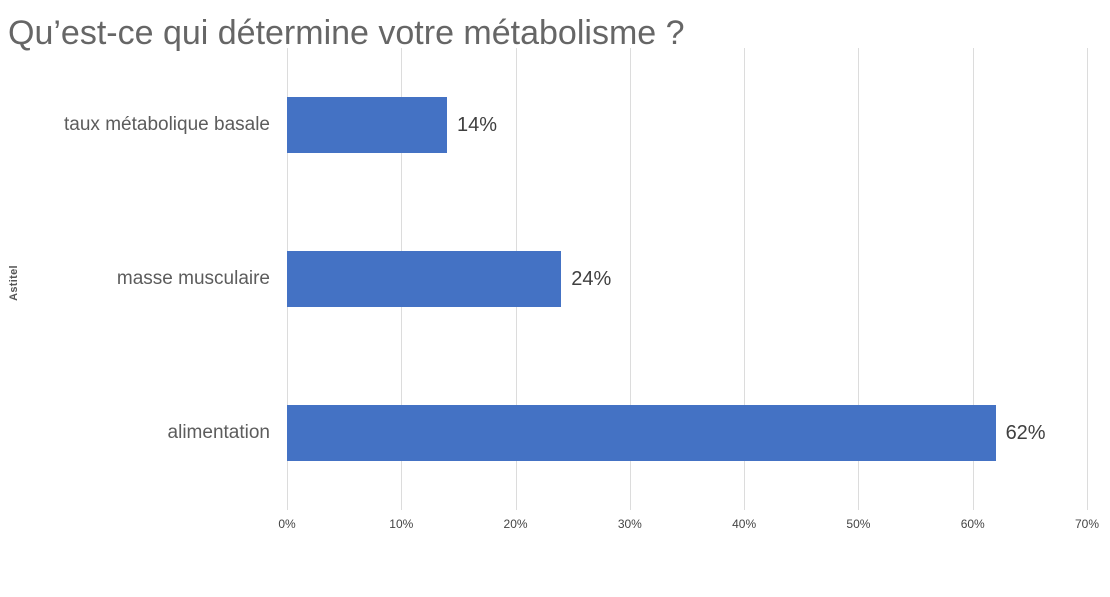 The image size is (1110, 597). Describe the element at coordinates (167, 124) in the screenshot. I see `category-label: taux métabolique basale` at that location.